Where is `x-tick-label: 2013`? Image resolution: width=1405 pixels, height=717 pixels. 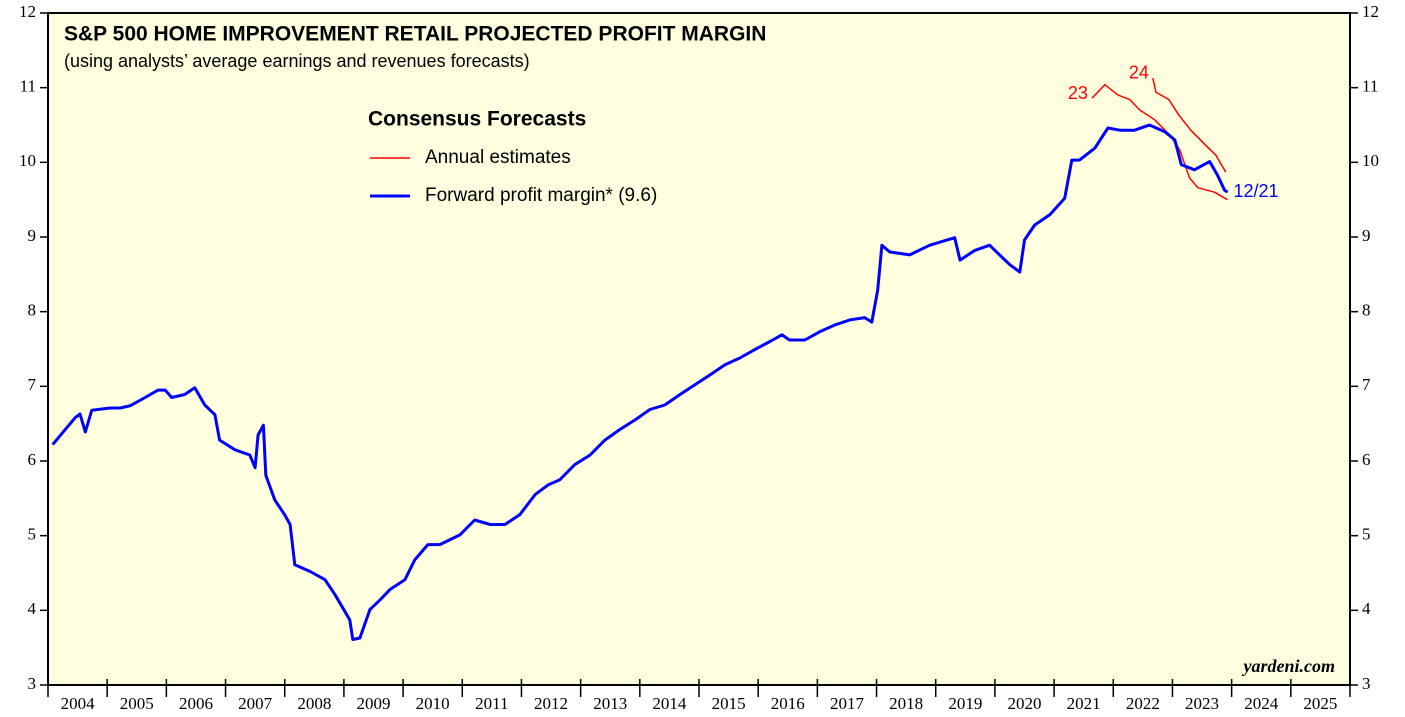 x-tick-label: 2013 is located at coordinates (610, 703).